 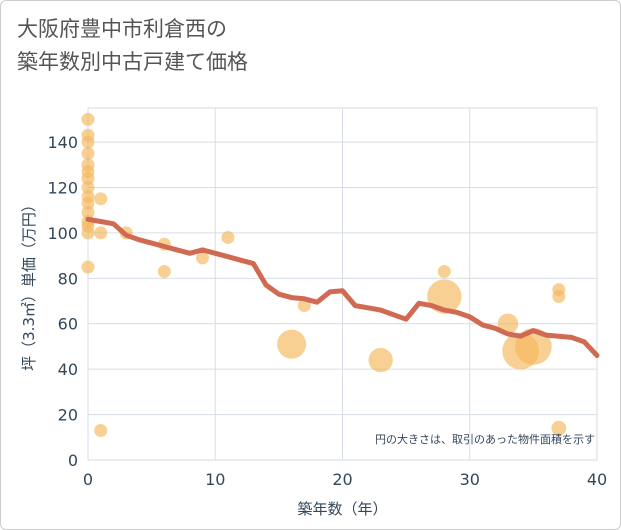 What do you see at coordinates (132, 46) in the screenshot?
I see `chart-title: 大阪府豊中市利倉西の 築年数別中古戸建て価格` at bounding box center [132, 46].